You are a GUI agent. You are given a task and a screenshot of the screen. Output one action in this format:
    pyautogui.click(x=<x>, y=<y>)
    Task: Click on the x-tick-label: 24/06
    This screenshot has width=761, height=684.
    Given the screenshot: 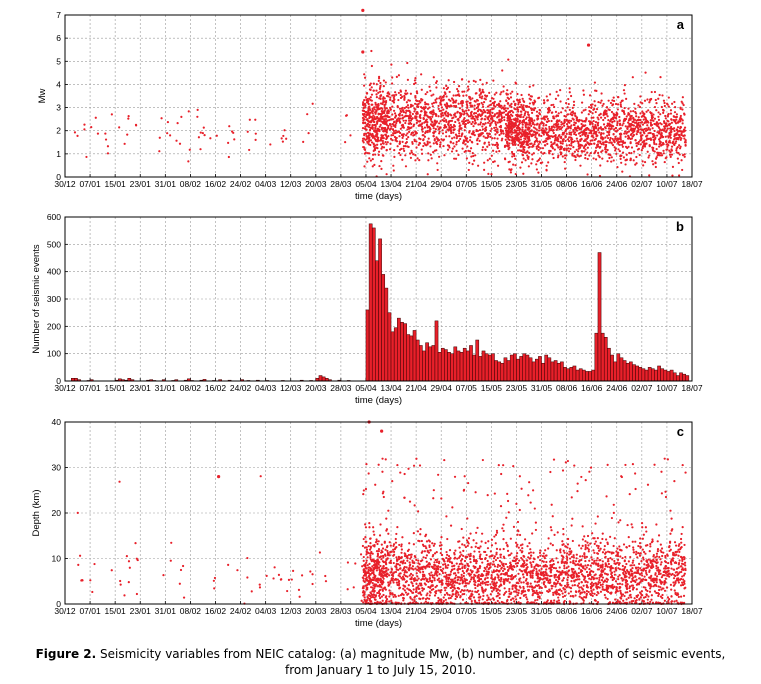 What is the action you would take?
    pyautogui.click(x=617, y=611)
    